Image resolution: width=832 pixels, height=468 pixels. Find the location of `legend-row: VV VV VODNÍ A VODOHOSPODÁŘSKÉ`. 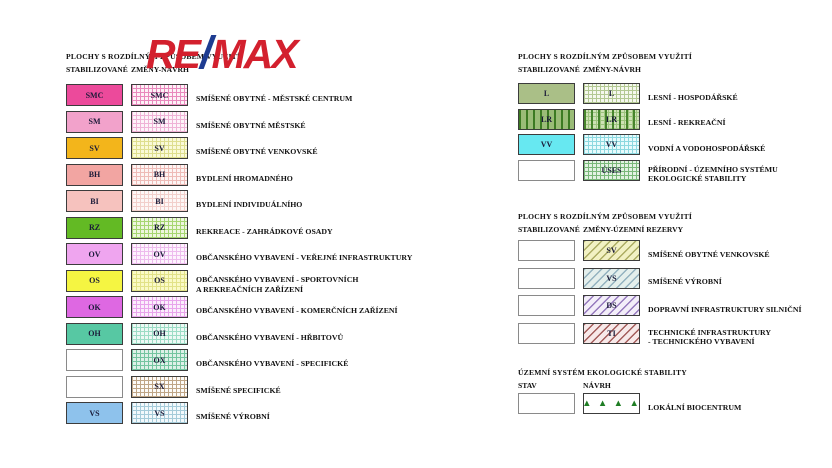

legend-row: VV VV VODNÍ A VODOHOSPODÁŘSKÉ is located at coordinates (648, 144).